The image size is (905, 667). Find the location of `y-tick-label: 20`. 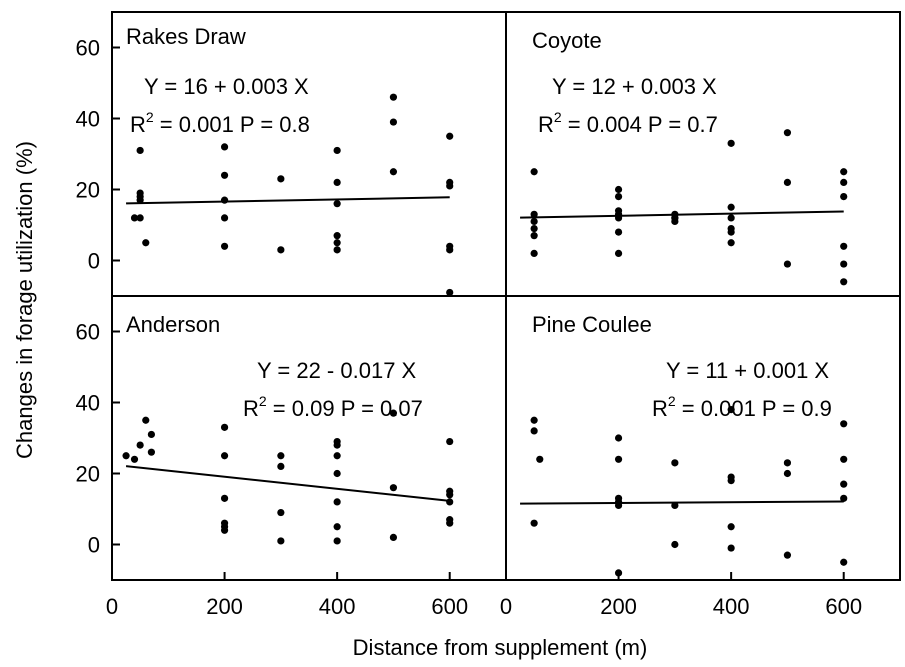

y-tick-label: 20 is located at coordinates (88, 190).